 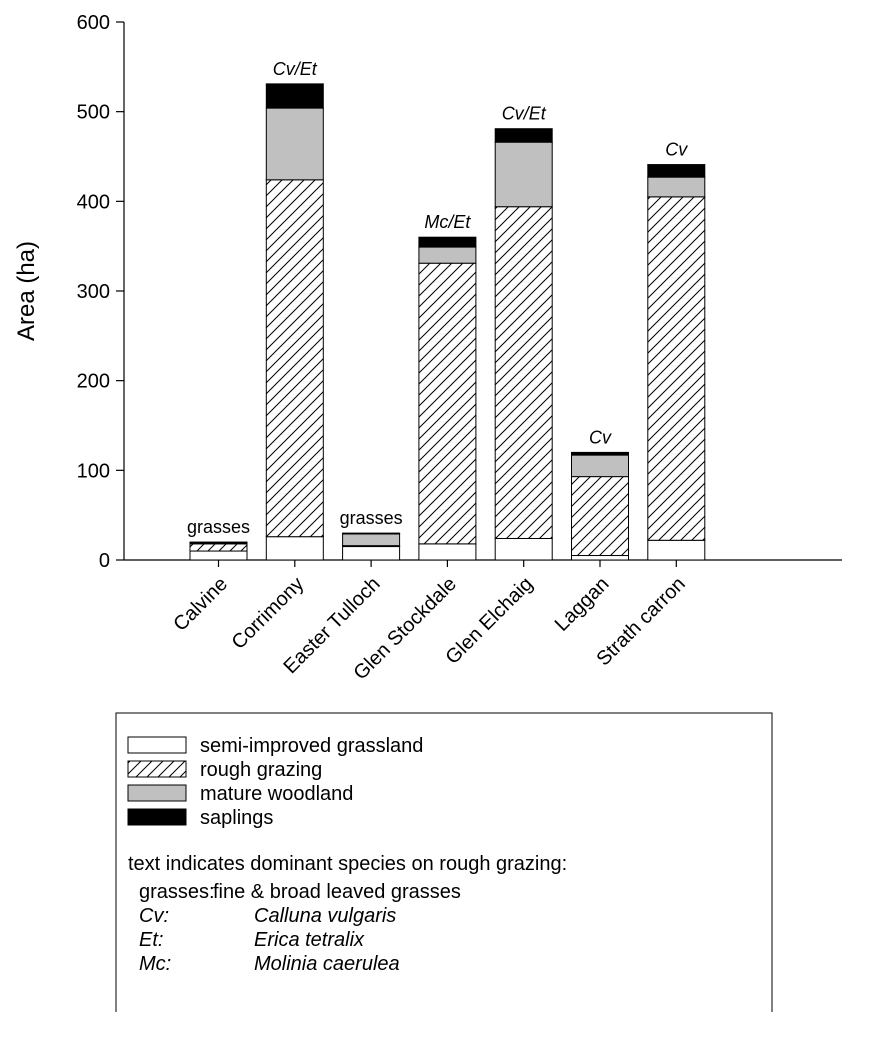 What do you see at coordinates (93, 202) in the screenshot?
I see `y-tick-label: 400` at bounding box center [93, 202].